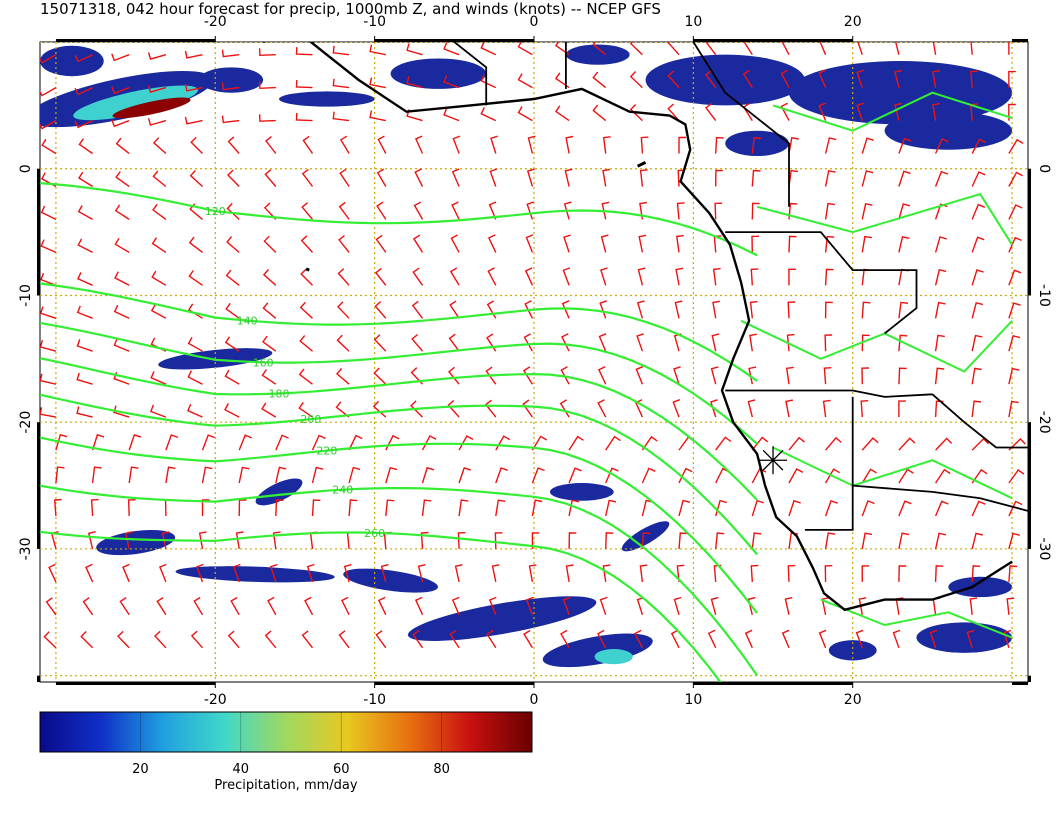 The height and width of the screenshot is (816, 1056). Describe the element at coordinates (215, 211) in the screenshot. I see `contour-label: 120` at that location.